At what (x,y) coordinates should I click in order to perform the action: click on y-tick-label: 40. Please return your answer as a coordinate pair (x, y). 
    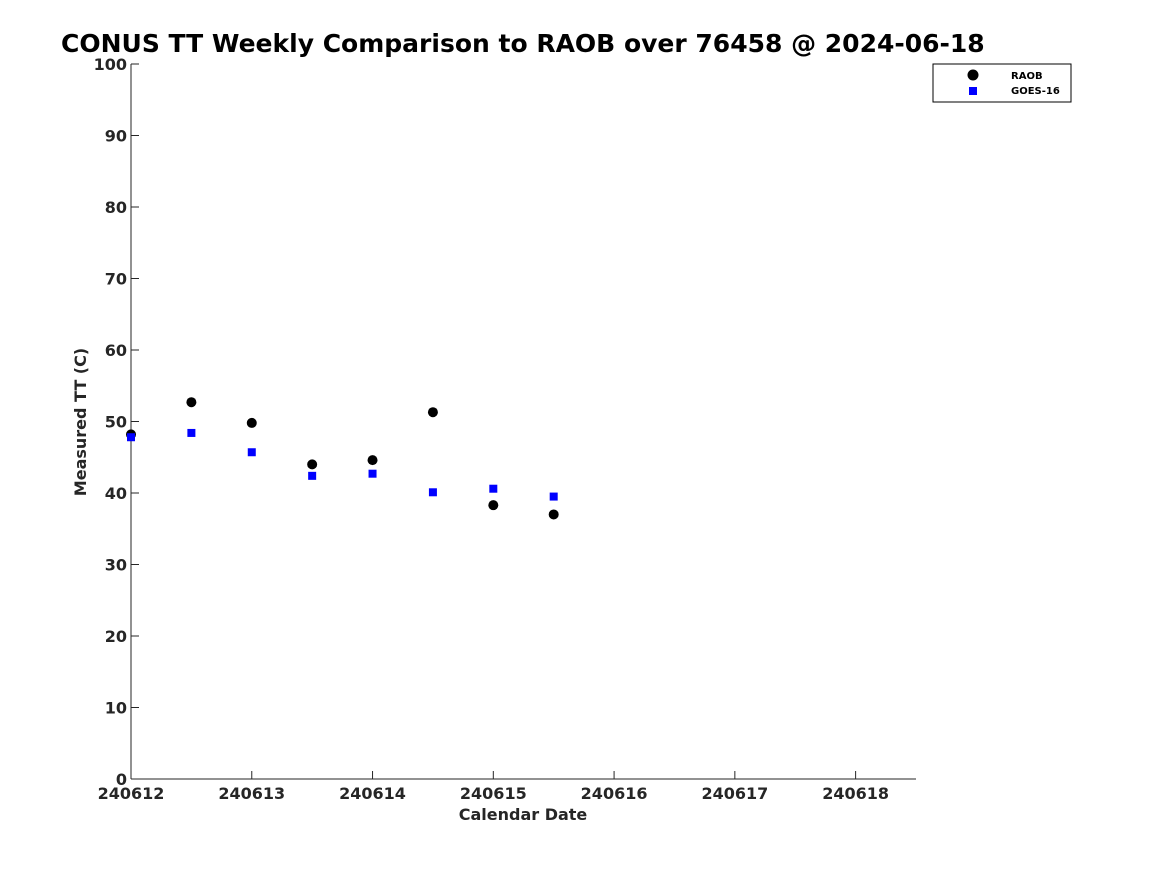
    Looking at the image, I should click on (116, 493).